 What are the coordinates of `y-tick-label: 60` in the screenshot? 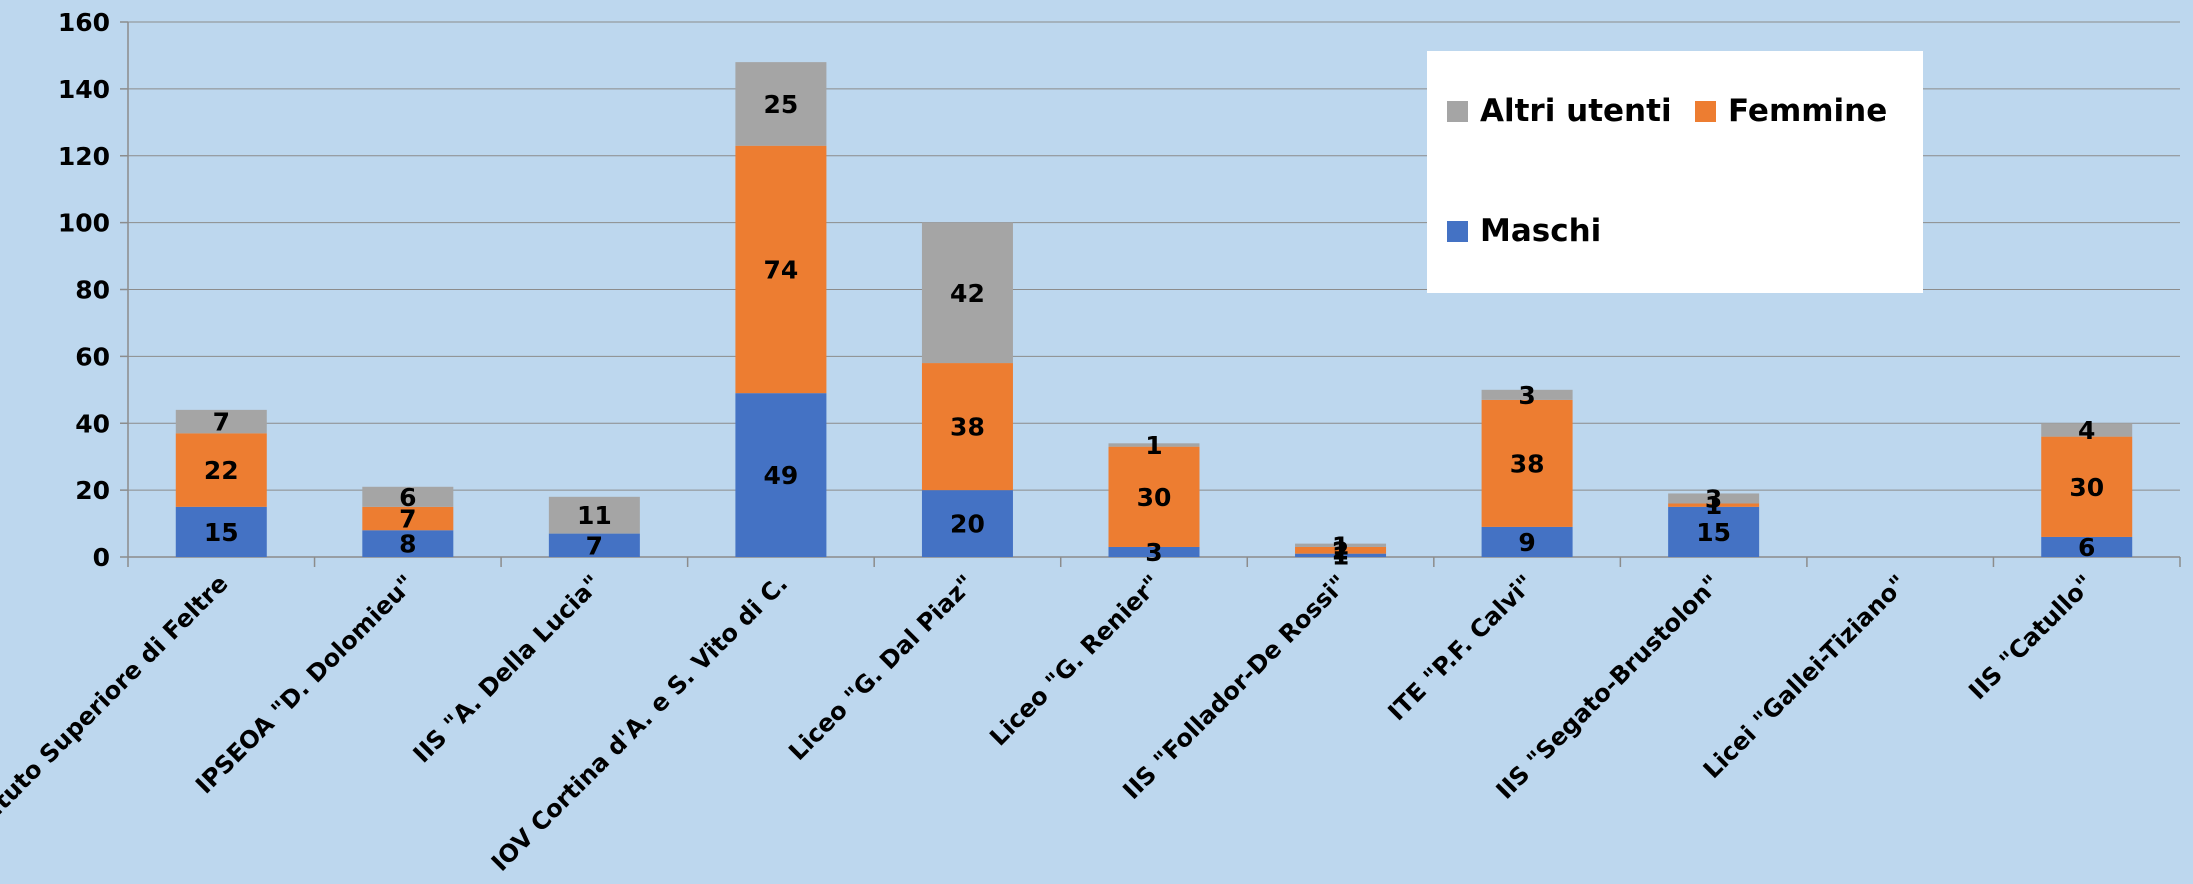 It's located at (92, 356).